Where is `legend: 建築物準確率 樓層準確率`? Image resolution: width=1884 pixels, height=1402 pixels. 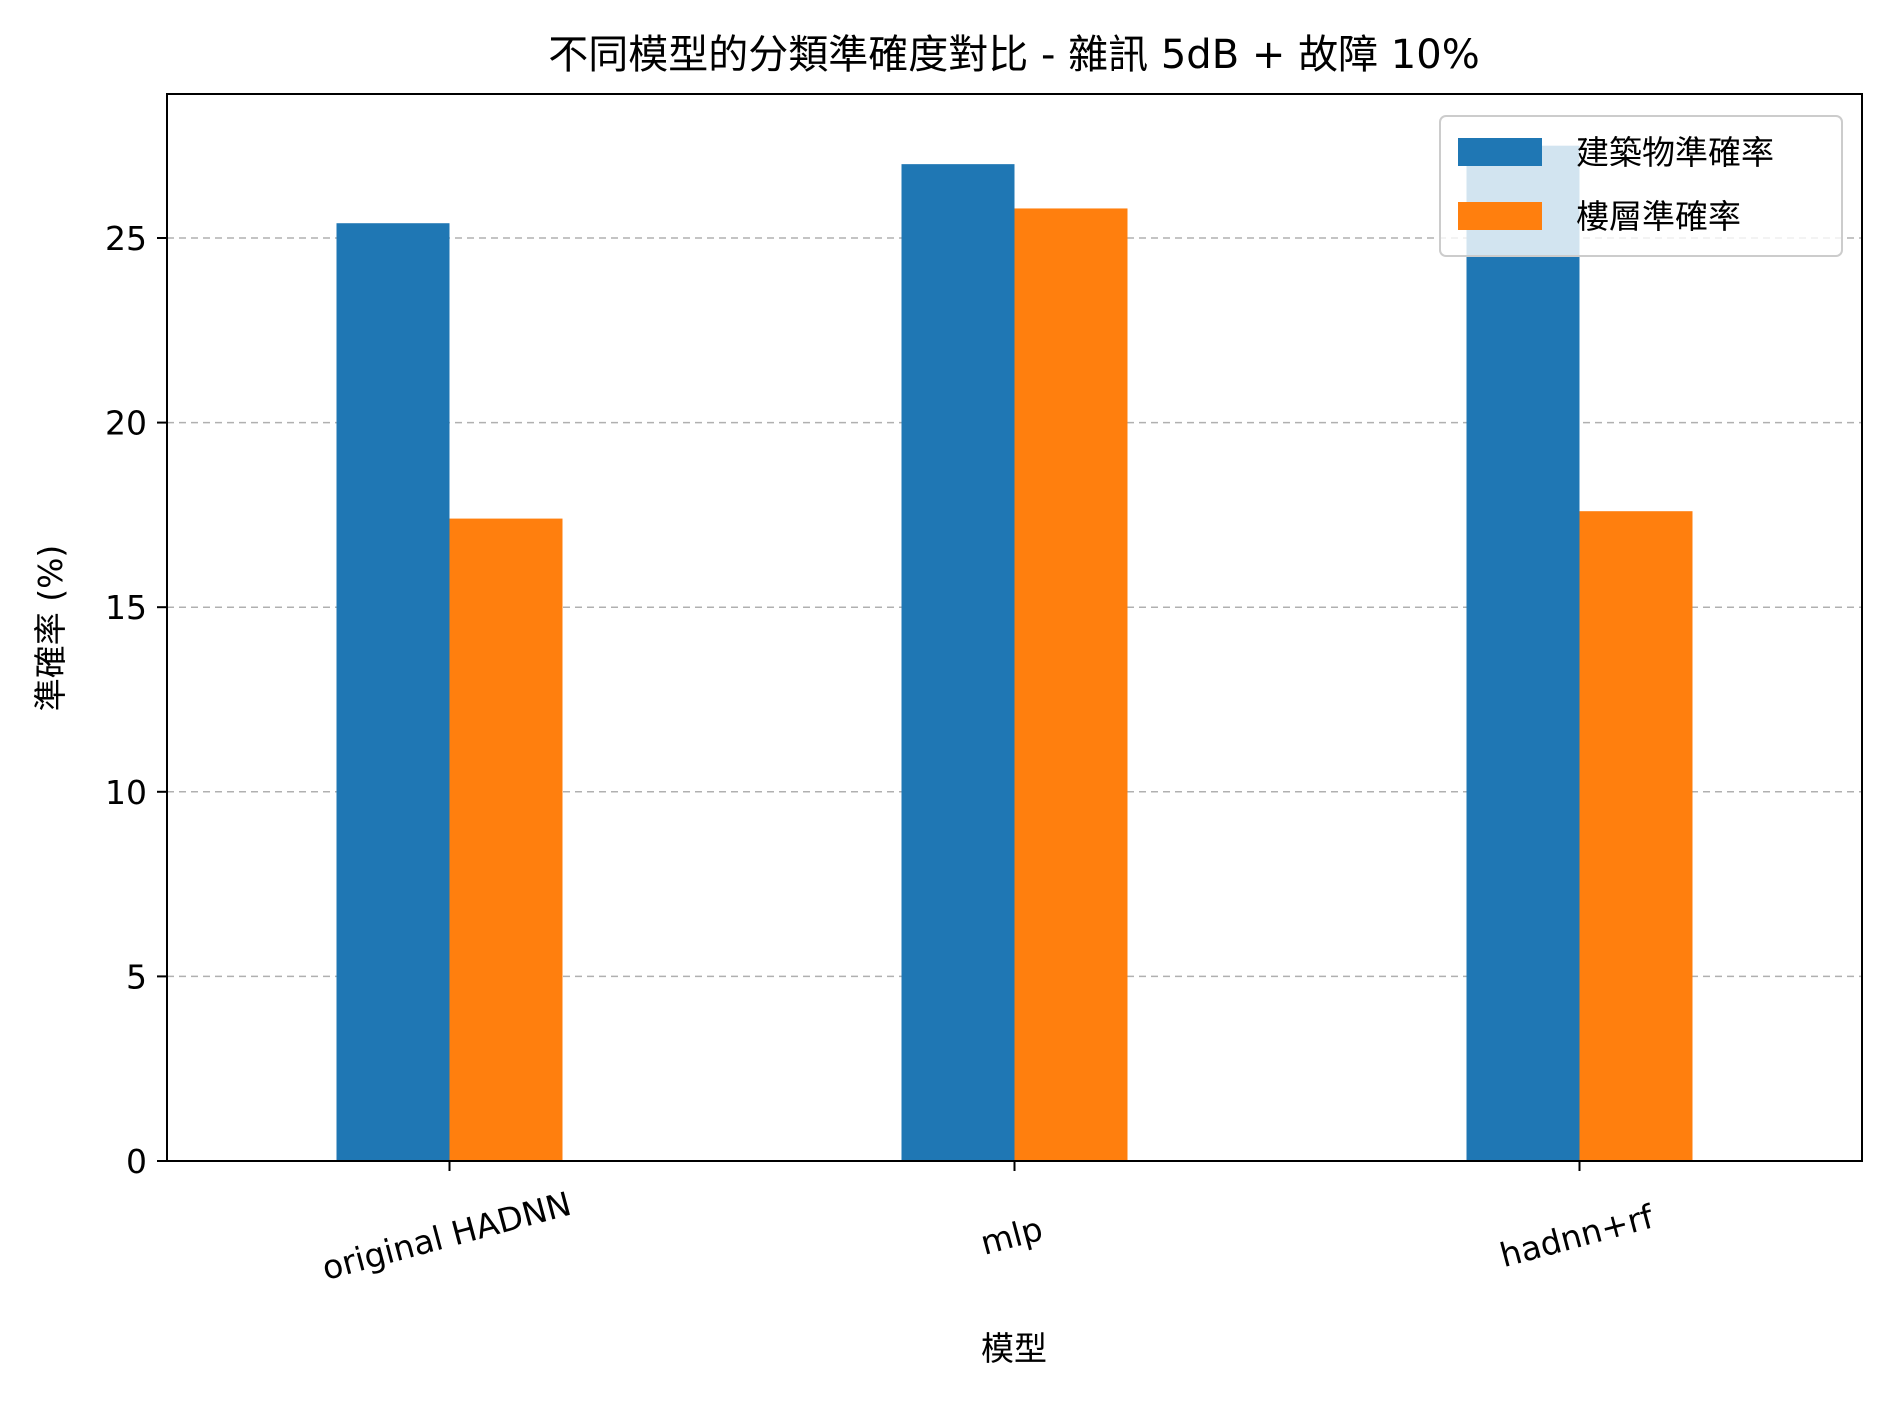
legend: 建築物準確率 樓層準確率 is located at coordinates (1641, 186).